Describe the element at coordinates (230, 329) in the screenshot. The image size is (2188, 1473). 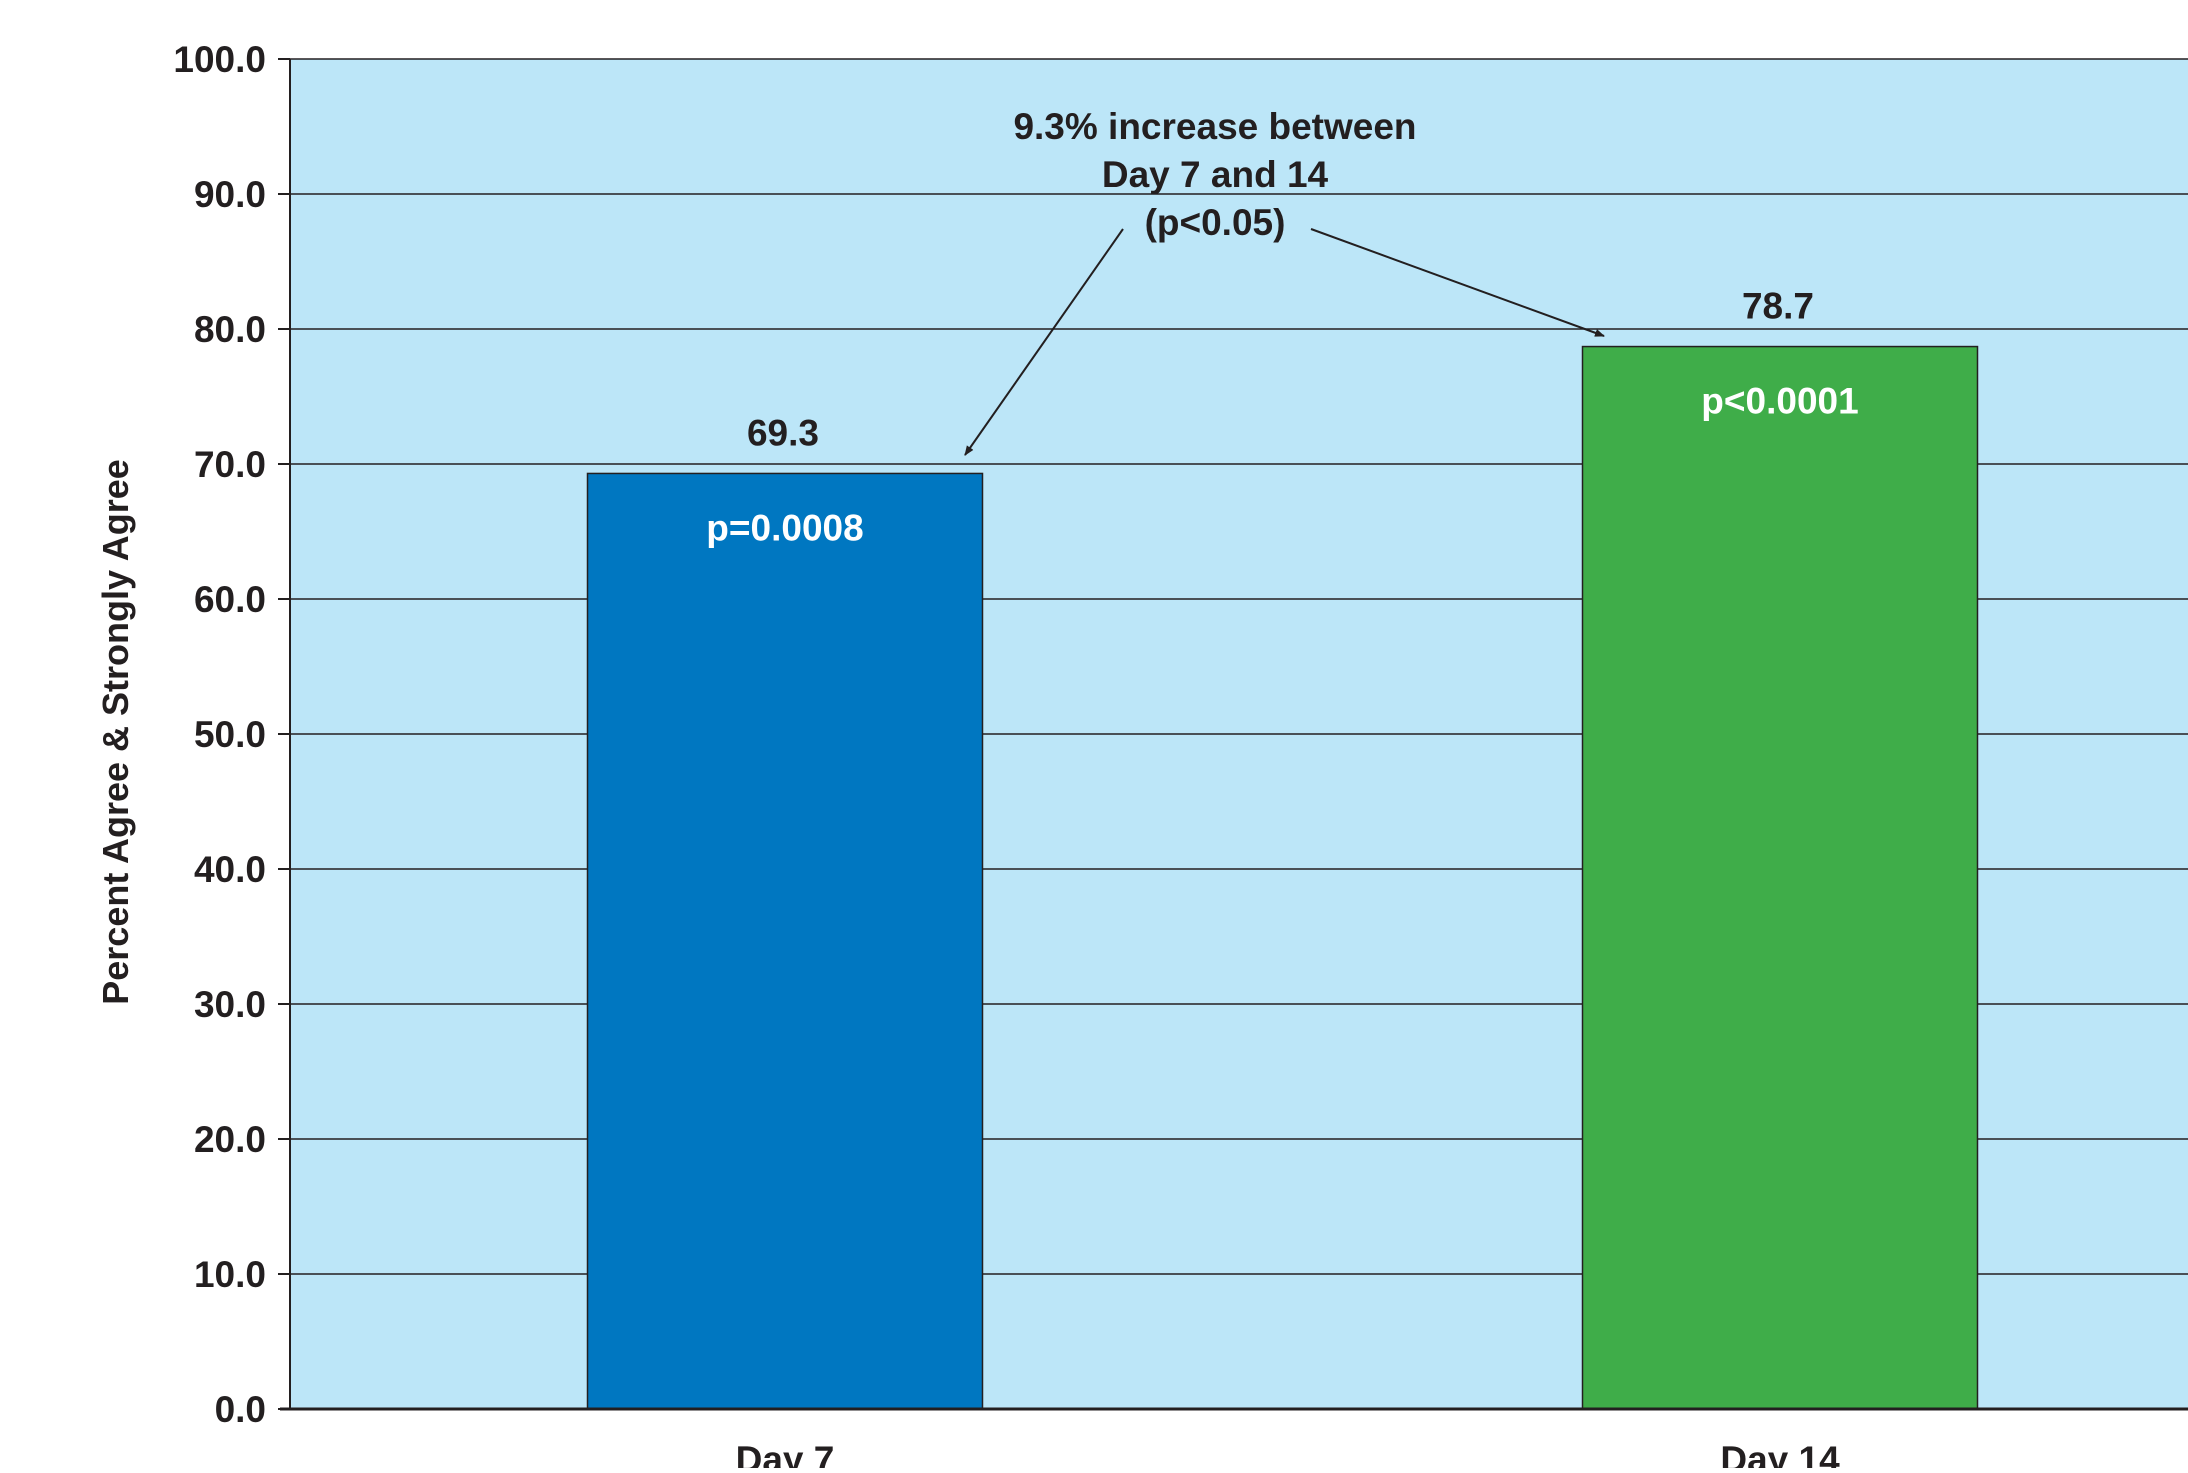
I see `y-tick-label: 80.0` at that location.